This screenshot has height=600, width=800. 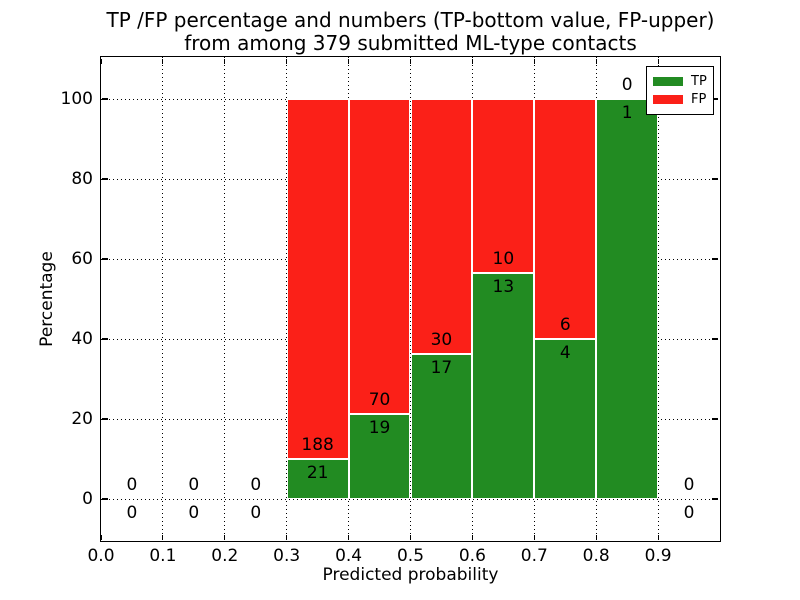 I want to click on y-tick-label: 0, so click(x=87, y=499).